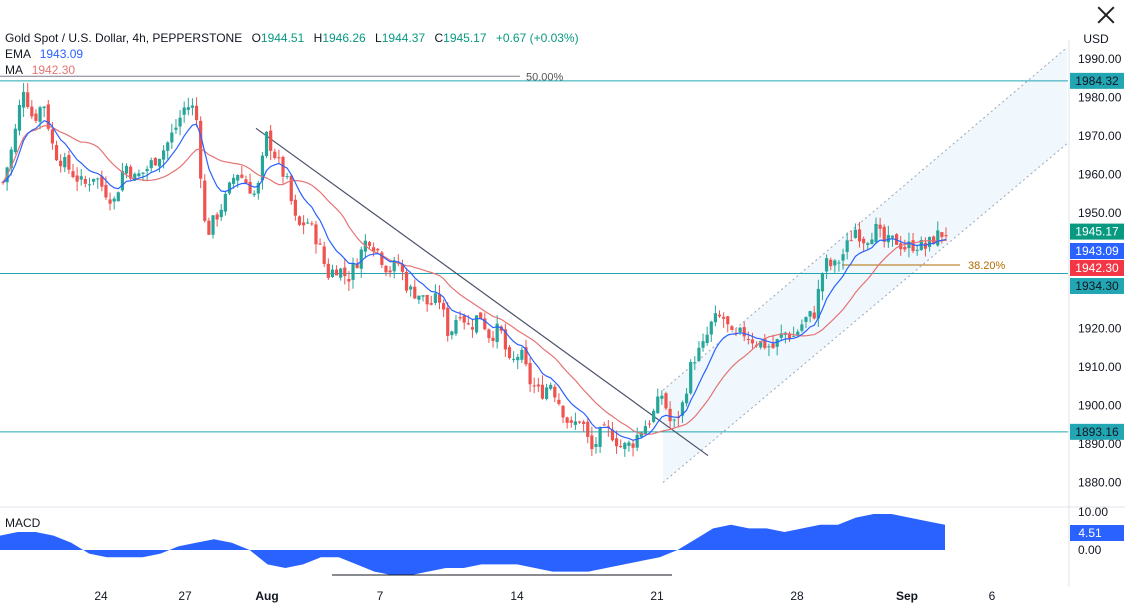 Image resolution: width=1125 pixels, height=607 pixels. What do you see at coordinates (1097, 268) in the screenshot?
I see `ma-price-label-text: 1942.30` at bounding box center [1097, 268].